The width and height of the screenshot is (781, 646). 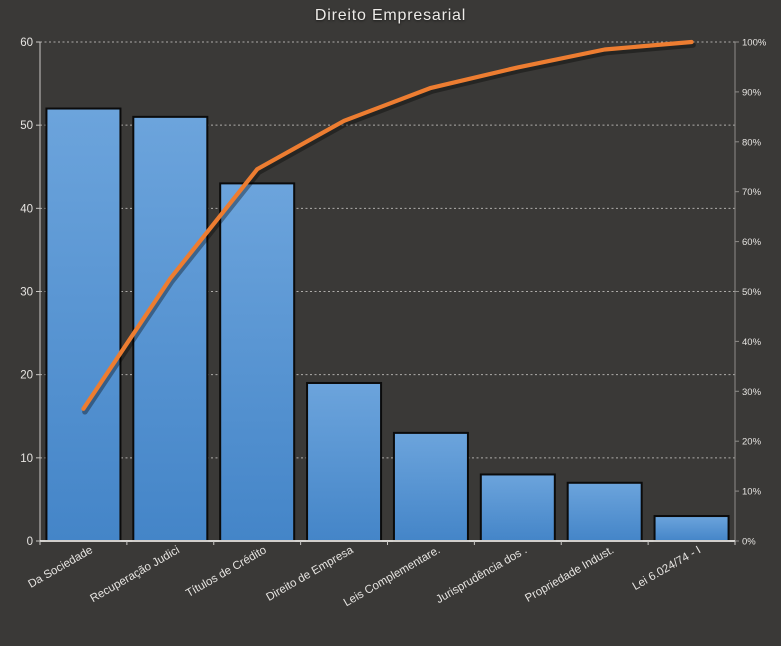 What do you see at coordinates (310, 574) in the screenshot?
I see `category-label: Direito de Empresa` at bounding box center [310, 574].